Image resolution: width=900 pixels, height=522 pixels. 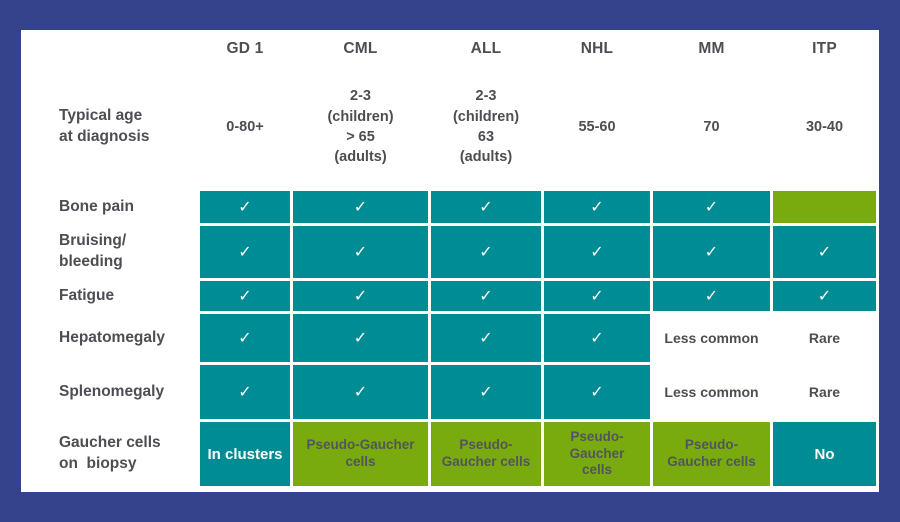 I want to click on cell-gaucher-all: Pseudo- Gaucher cells, so click(x=486, y=454).